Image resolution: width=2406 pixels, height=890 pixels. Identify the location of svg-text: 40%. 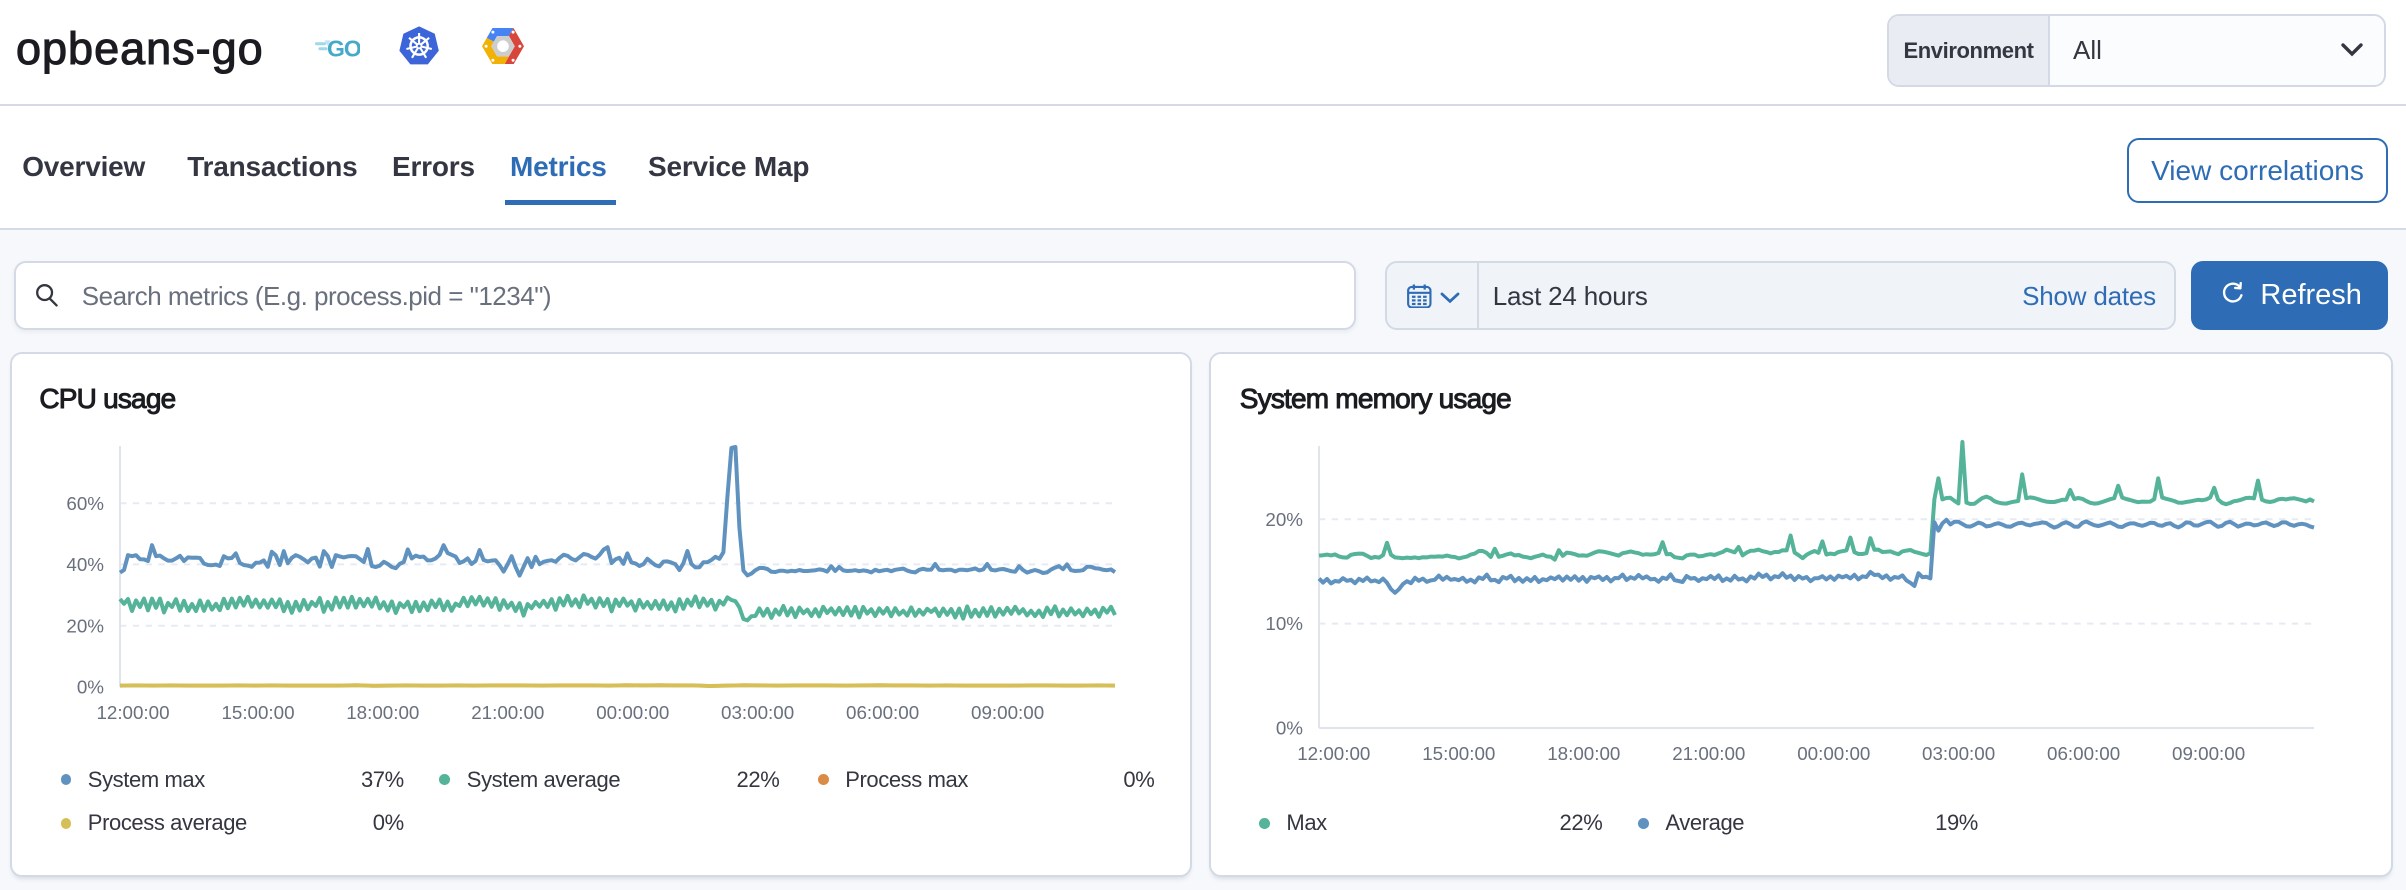
(85, 564).